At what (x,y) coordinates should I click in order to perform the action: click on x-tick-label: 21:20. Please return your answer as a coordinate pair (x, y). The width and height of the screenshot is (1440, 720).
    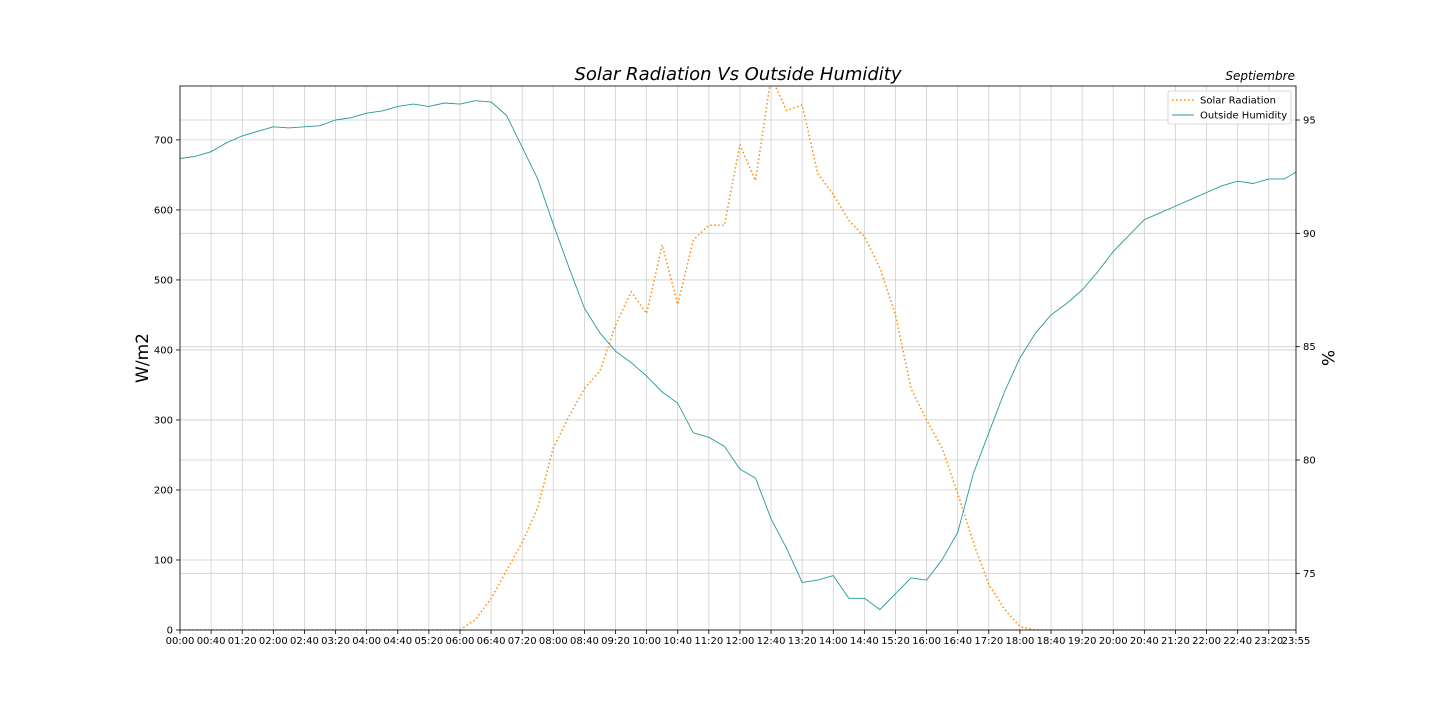
    Looking at the image, I should click on (1175, 641).